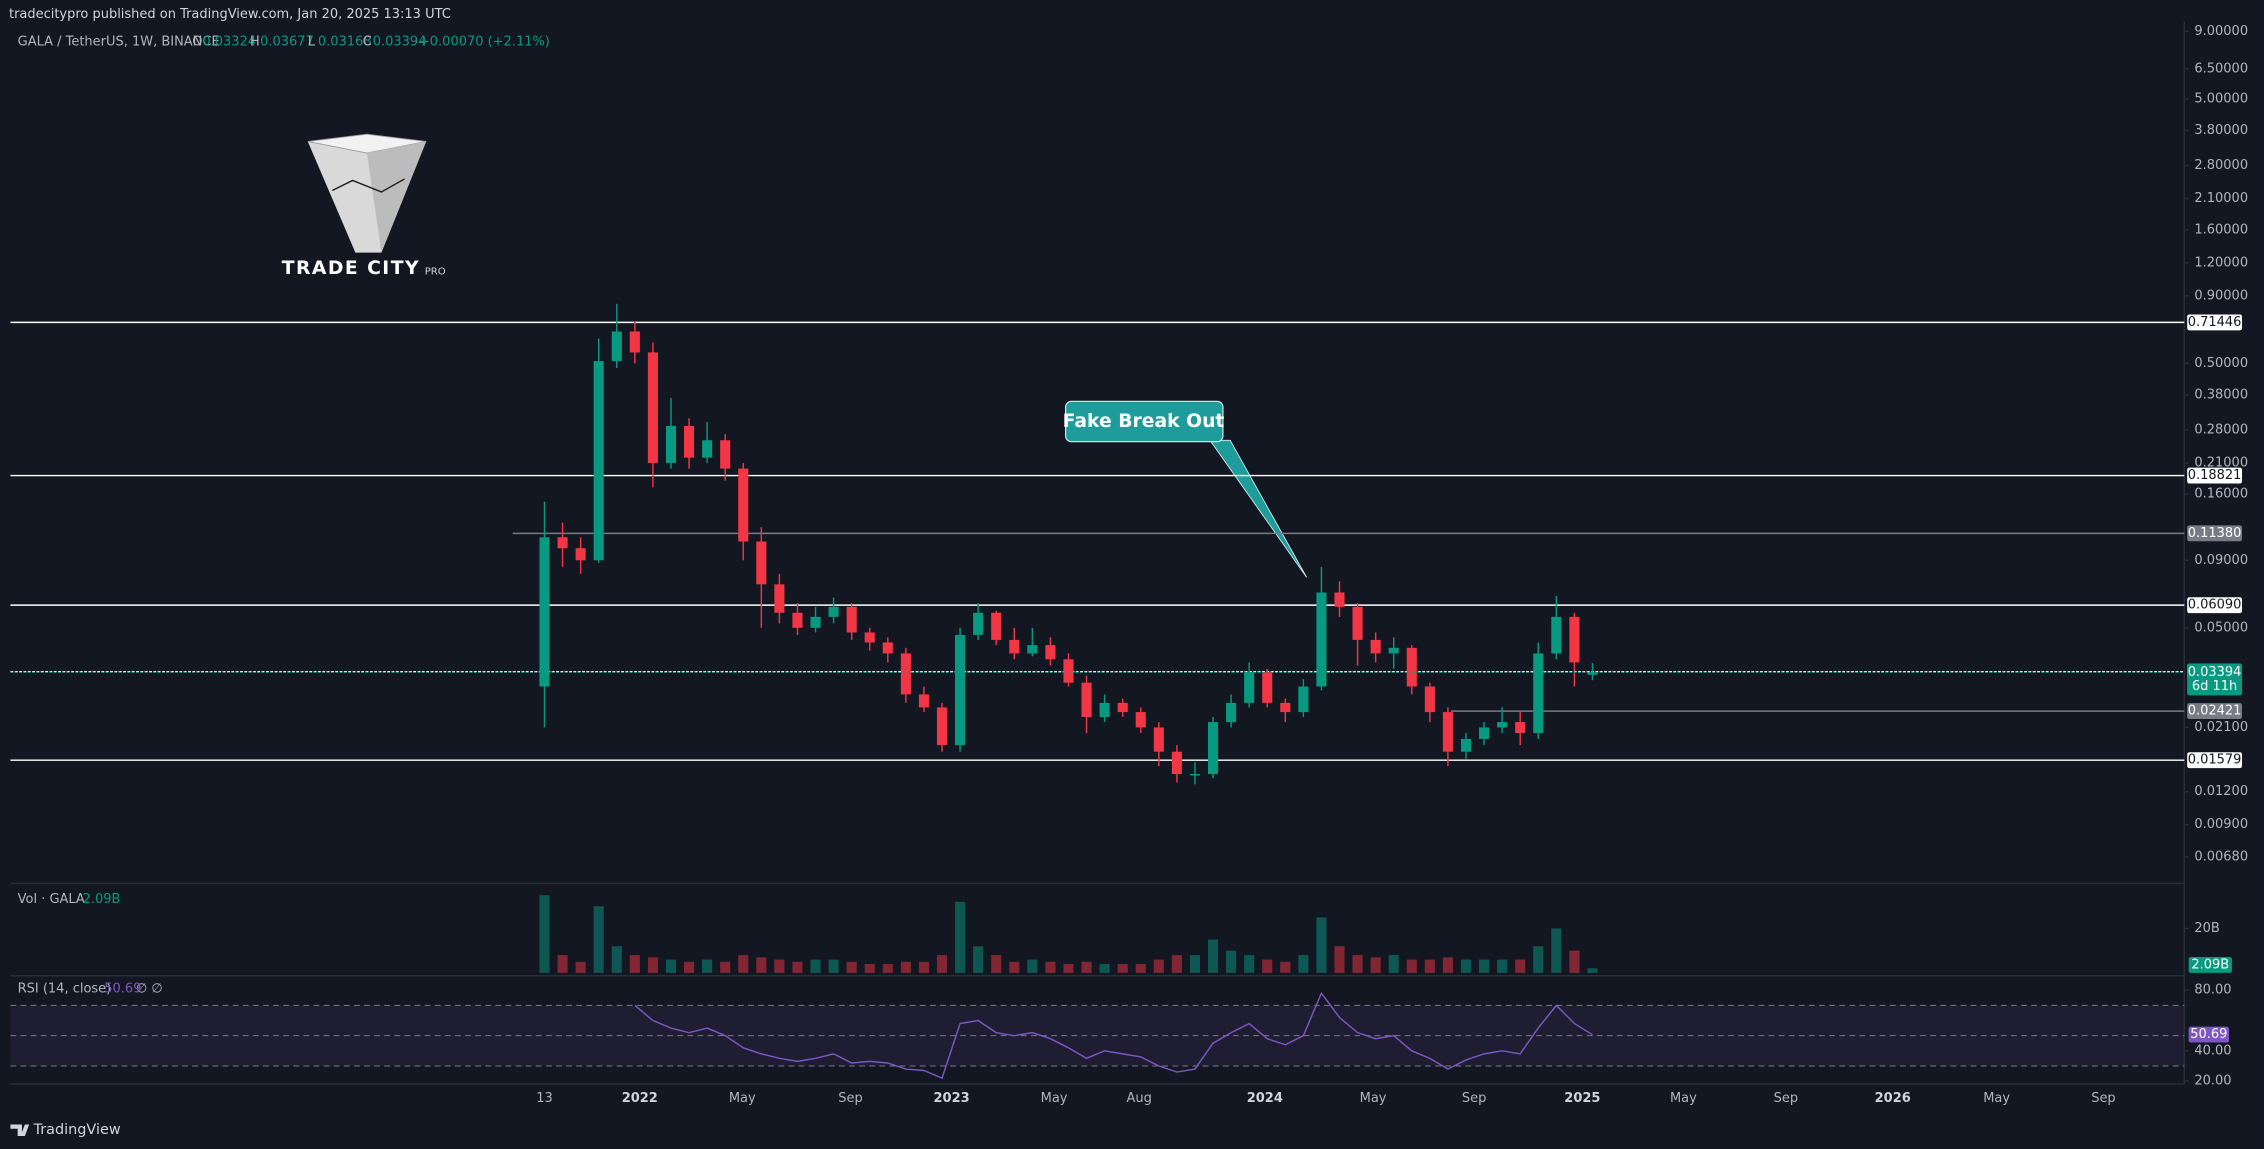  Describe the element at coordinates (2212, 990) in the screenshot. I see `rsi-tick-label: 80.00` at that location.